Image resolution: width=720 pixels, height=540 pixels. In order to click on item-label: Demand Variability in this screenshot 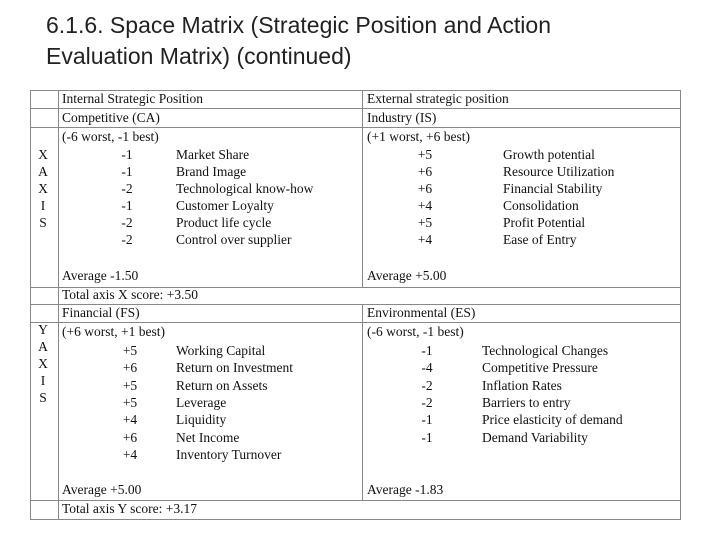, I will do `click(535, 437)`.